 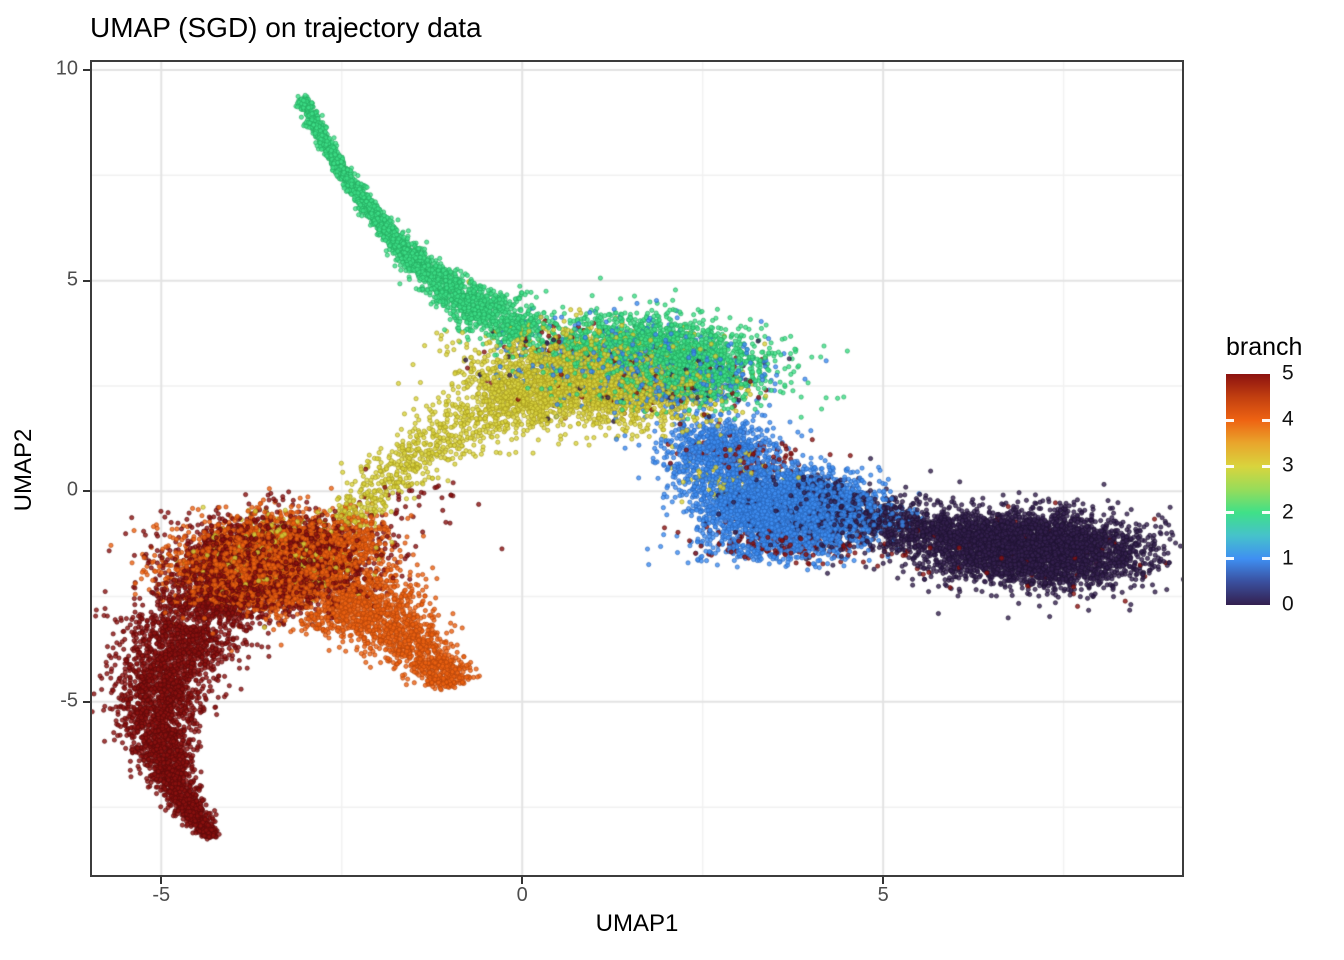 What do you see at coordinates (1288, 512) in the screenshot?
I see `legend-tick-label: 2` at bounding box center [1288, 512].